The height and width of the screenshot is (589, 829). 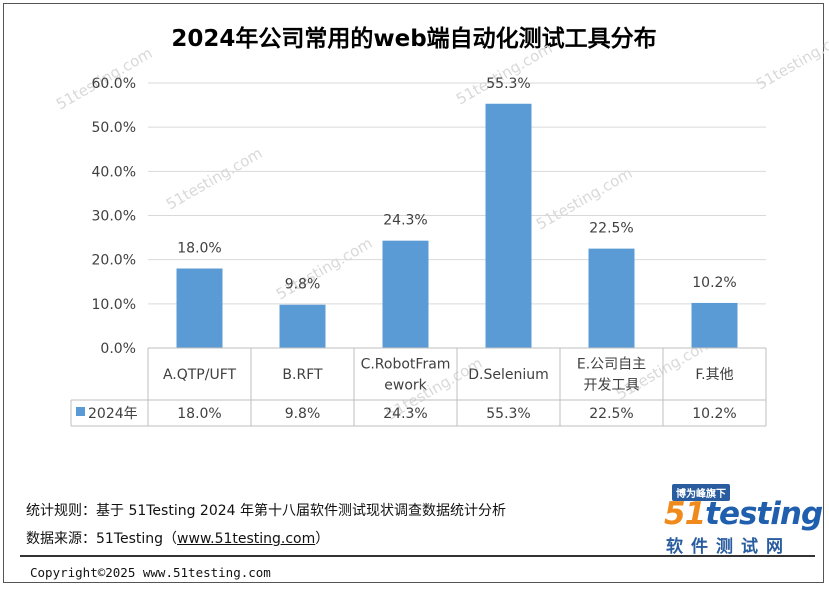 I want to click on data-label: 18.0%, so click(x=199, y=249).